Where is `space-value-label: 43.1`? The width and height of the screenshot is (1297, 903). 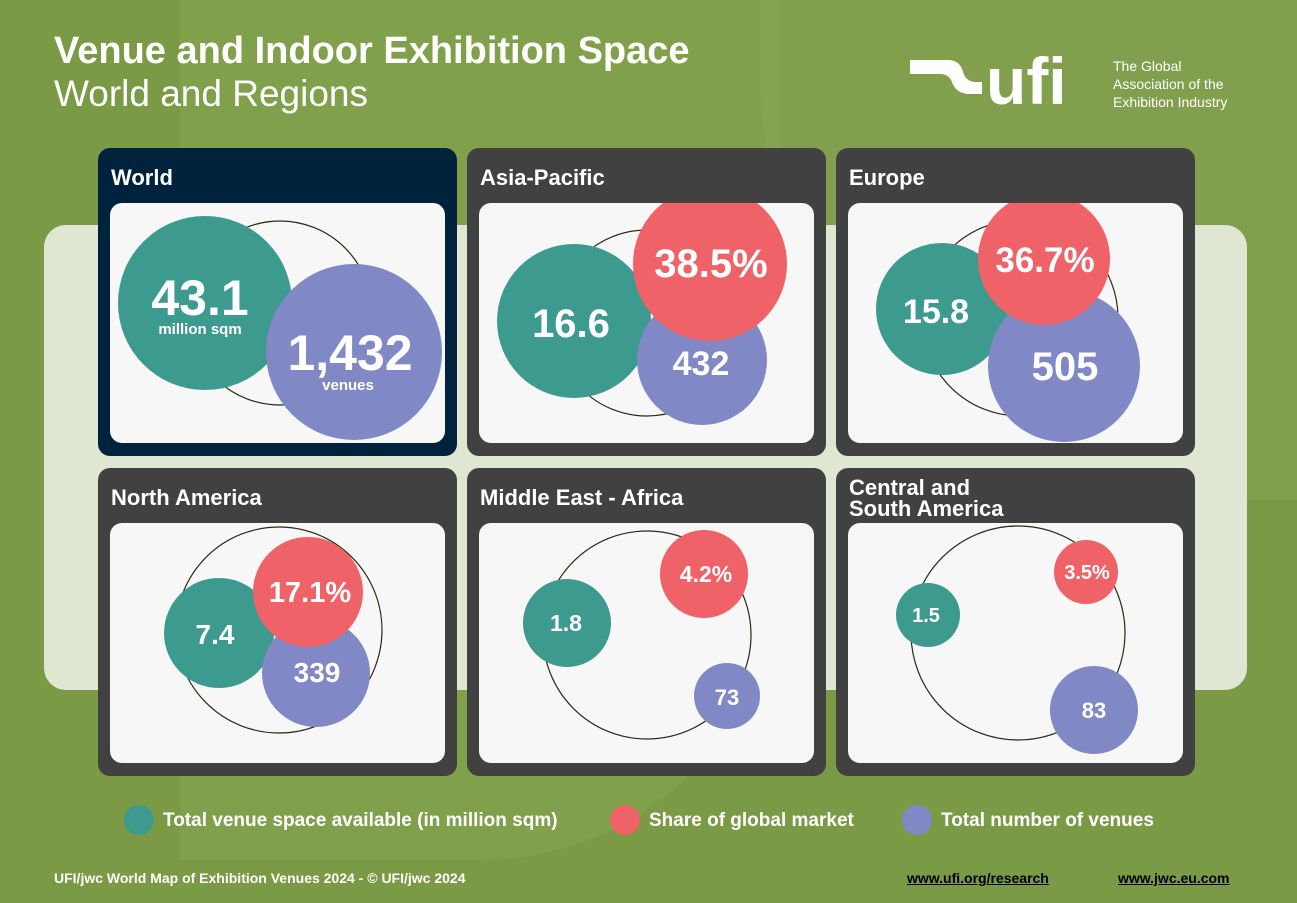
space-value-label: 43.1 is located at coordinates (199, 298).